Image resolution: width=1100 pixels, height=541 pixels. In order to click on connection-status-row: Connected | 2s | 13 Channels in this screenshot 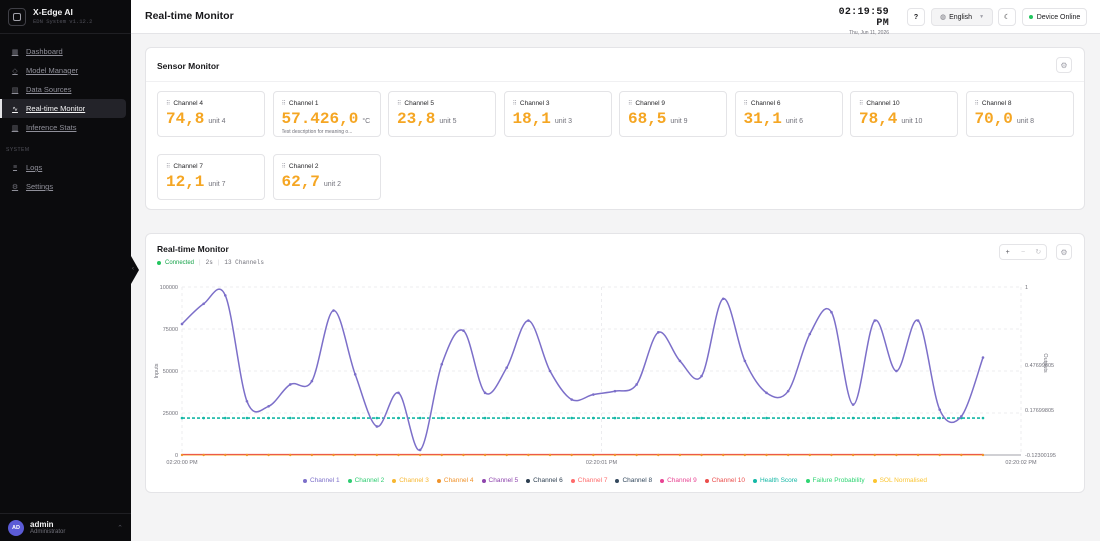, I will do `click(210, 262)`.